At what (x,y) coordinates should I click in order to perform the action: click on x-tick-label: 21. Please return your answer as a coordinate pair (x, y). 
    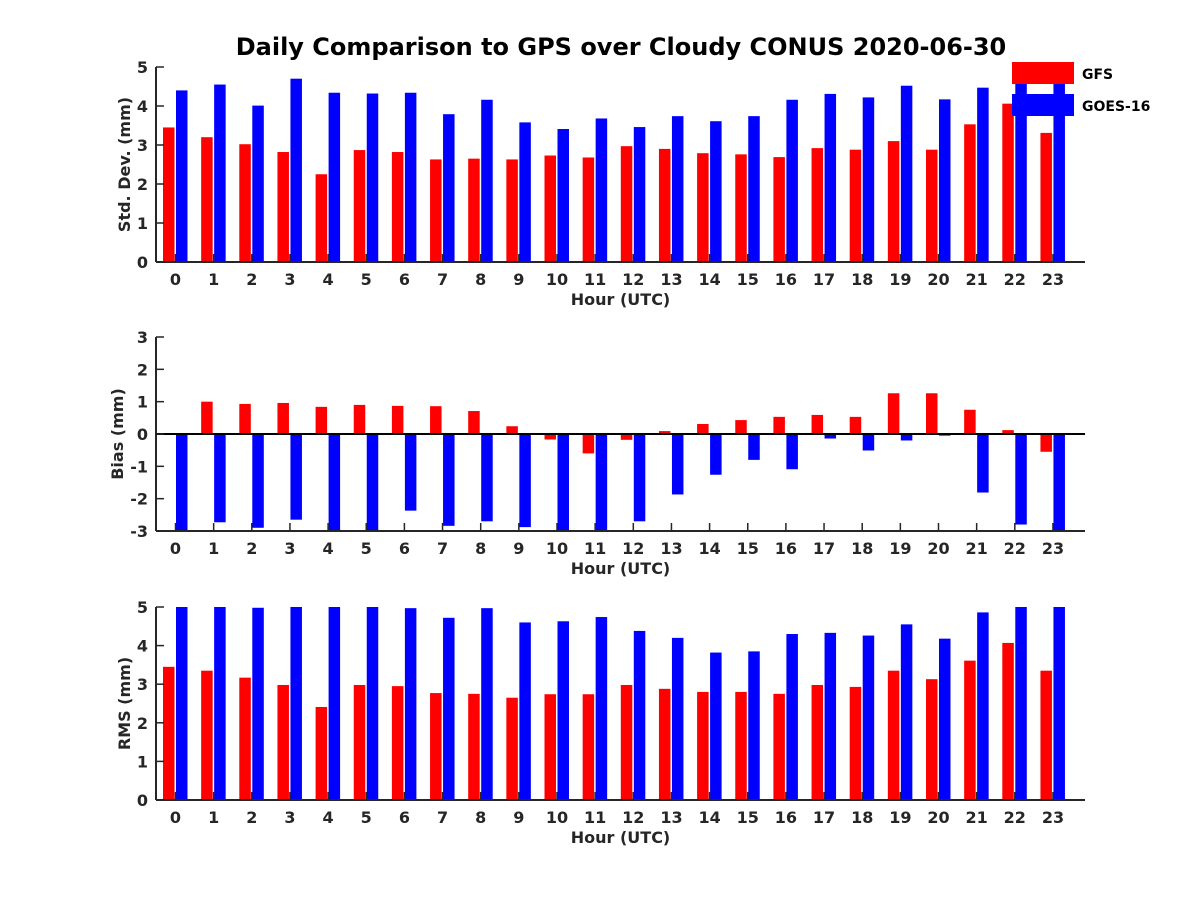
    Looking at the image, I should click on (977, 817).